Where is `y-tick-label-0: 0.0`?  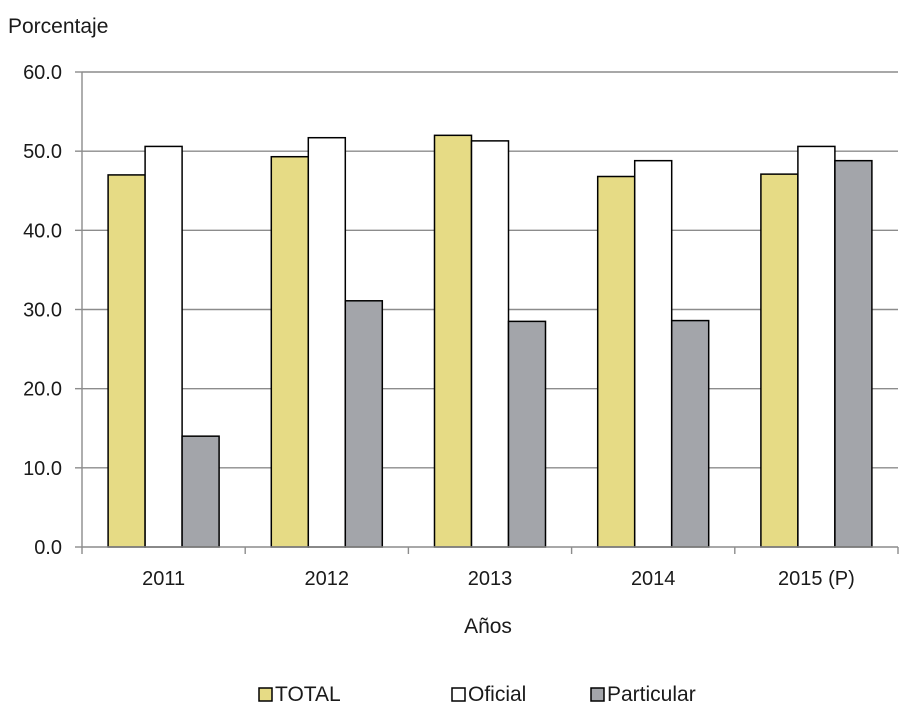 y-tick-label-0: 0.0 is located at coordinates (48, 548).